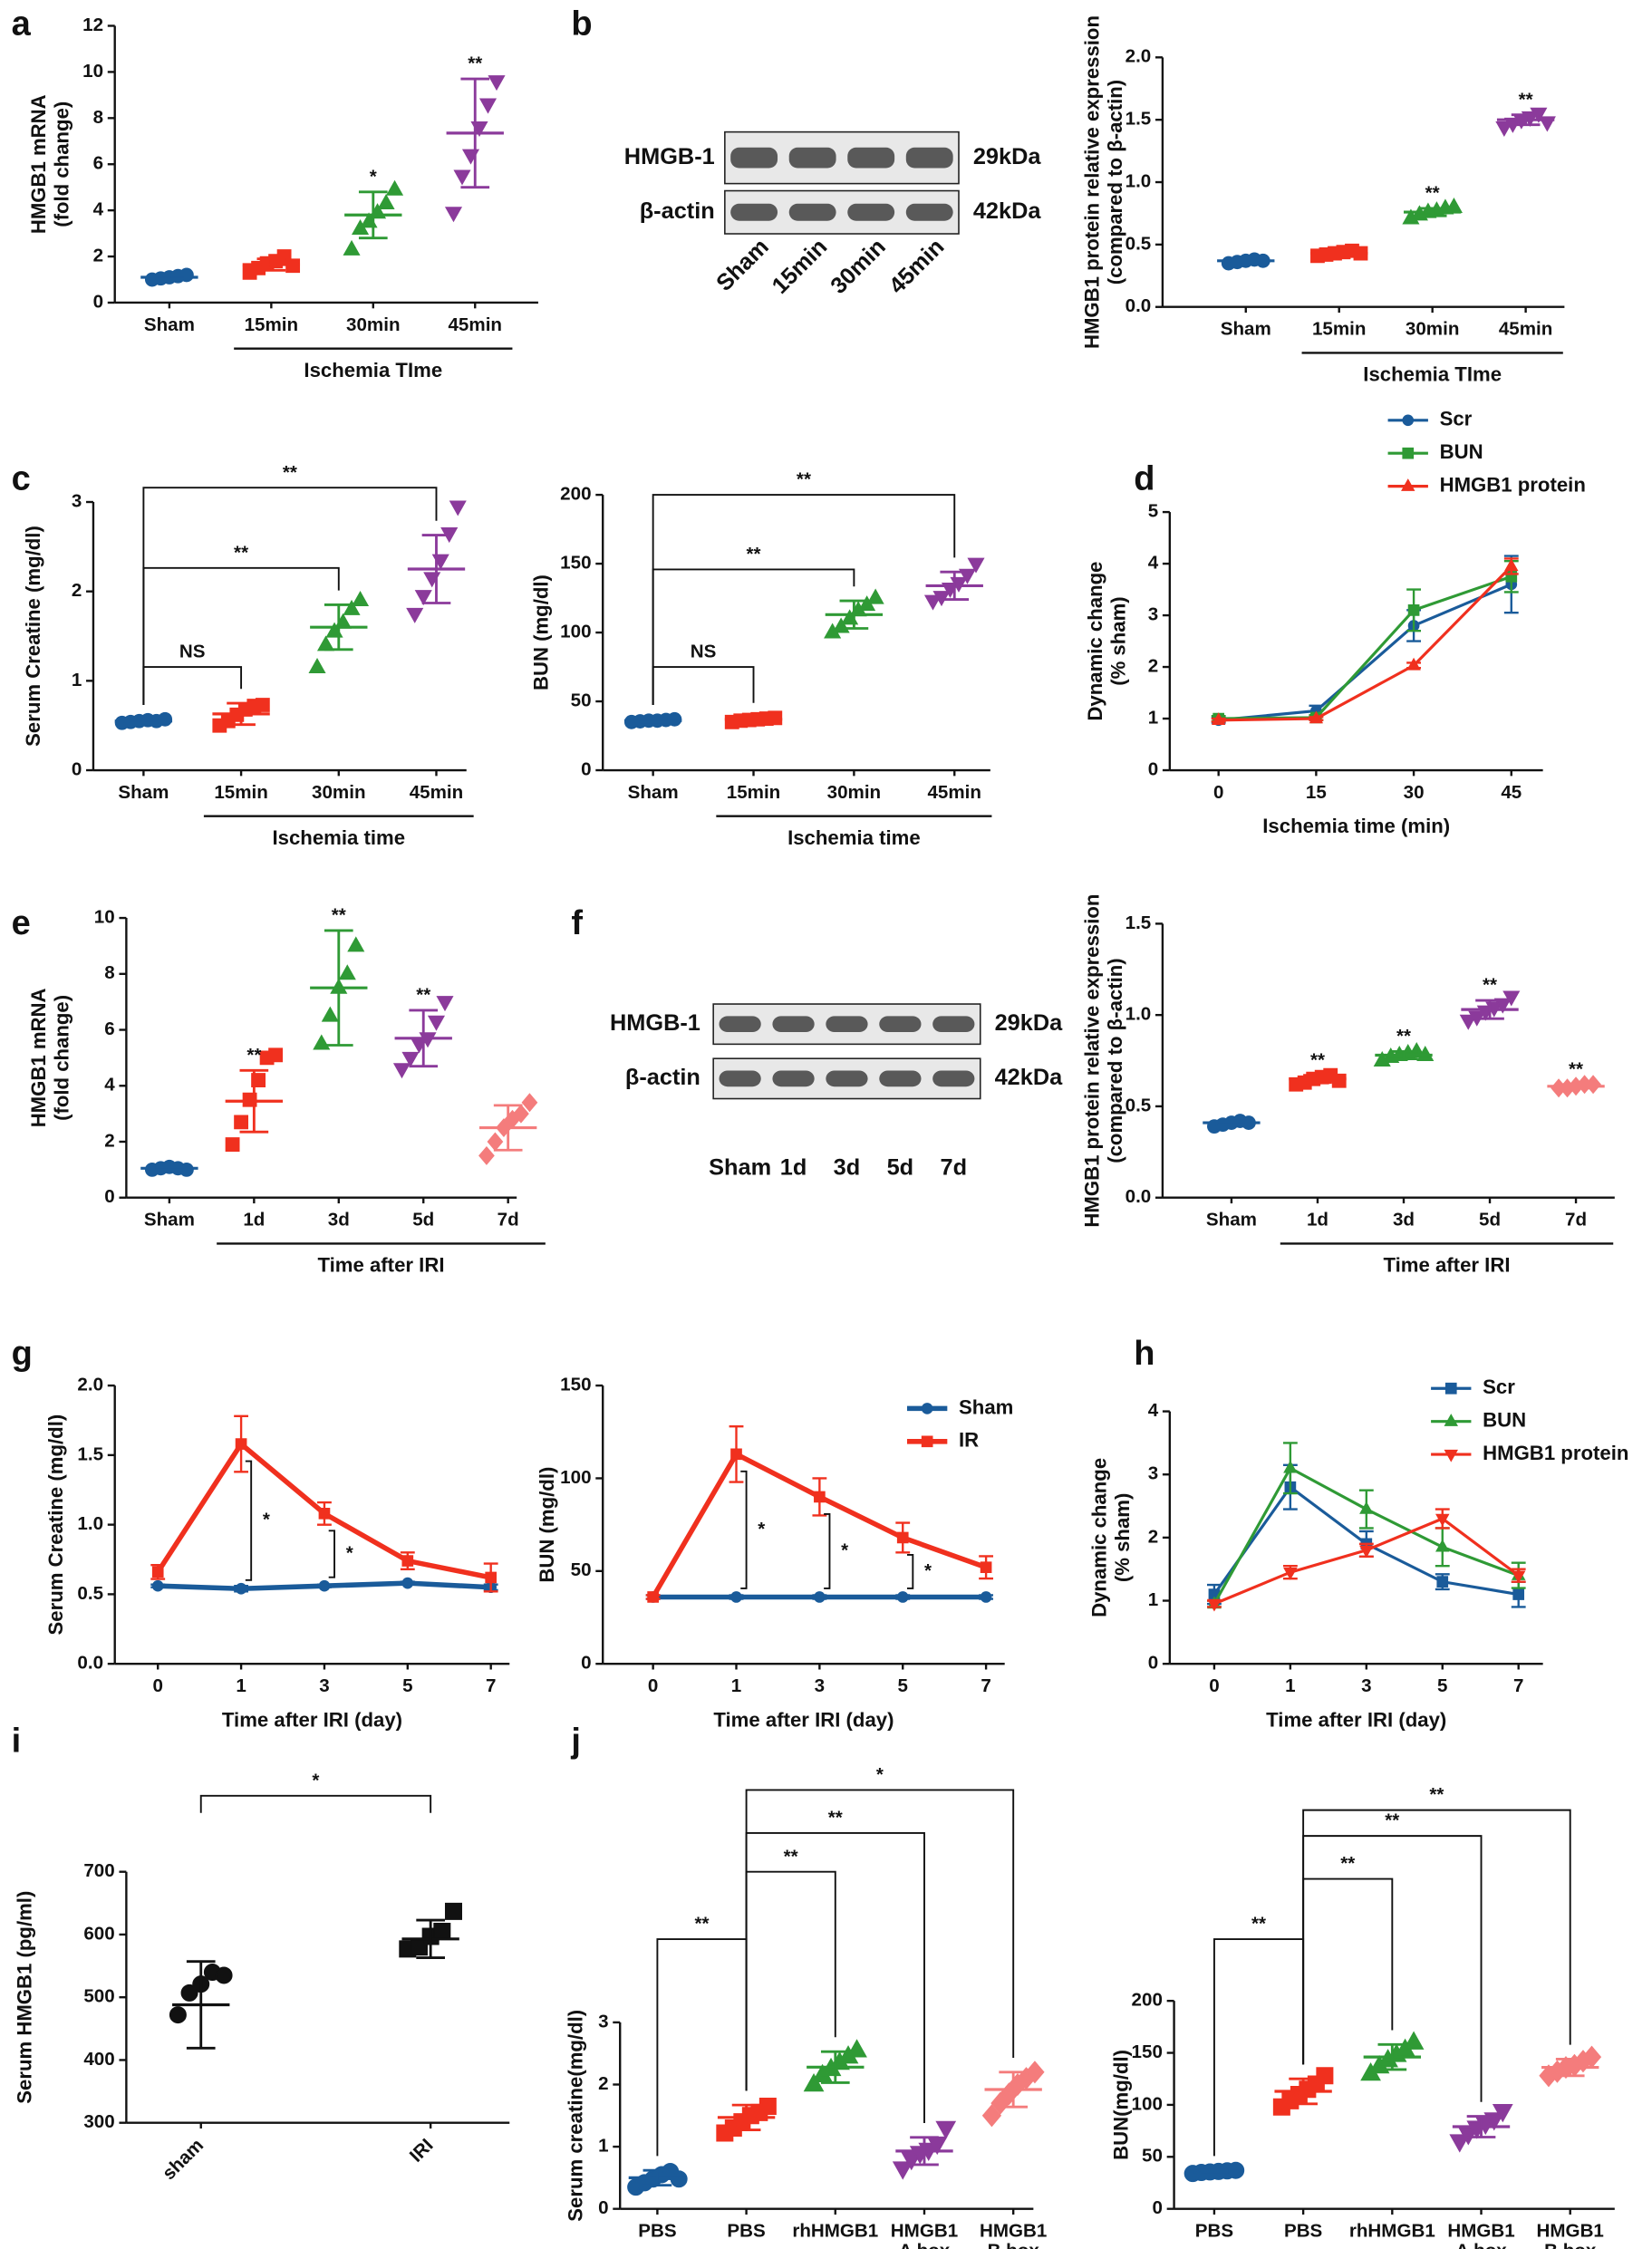 This screenshot has width=1652, height=2249. Describe the element at coordinates (62, 1058) in the screenshot. I see `y-axis-label: (fold change)` at that location.